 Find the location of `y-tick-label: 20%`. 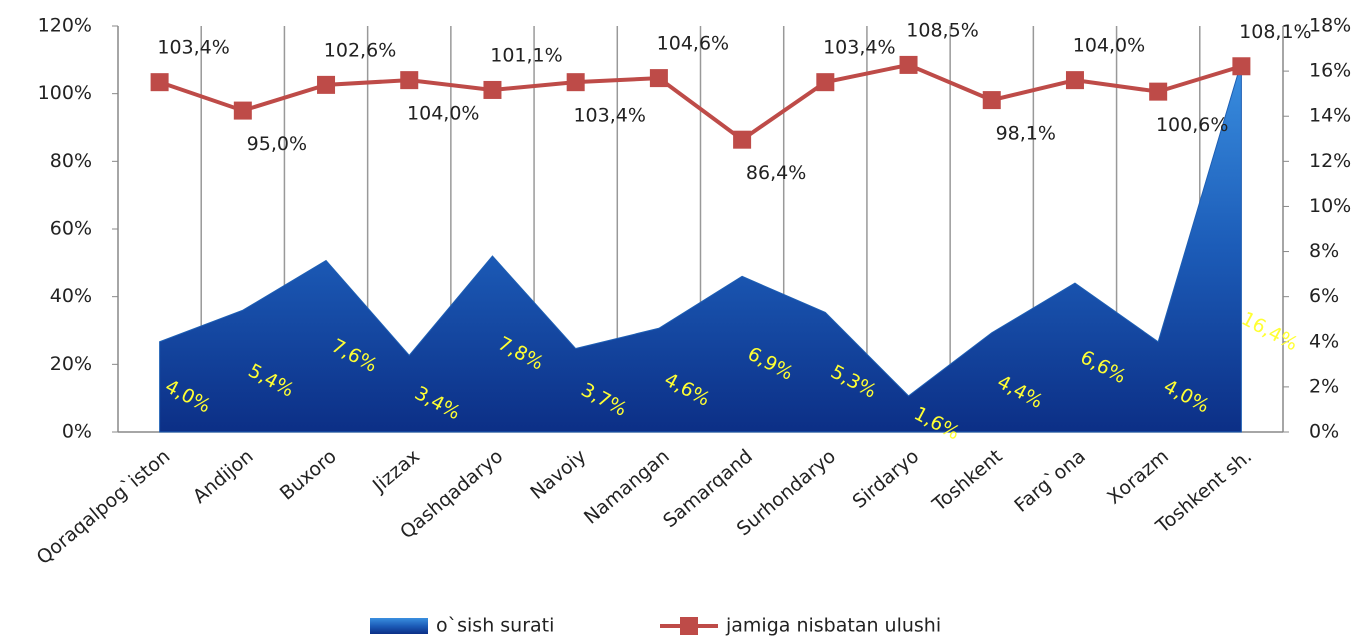

y-tick-label: 20% is located at coordinates (71, 364).